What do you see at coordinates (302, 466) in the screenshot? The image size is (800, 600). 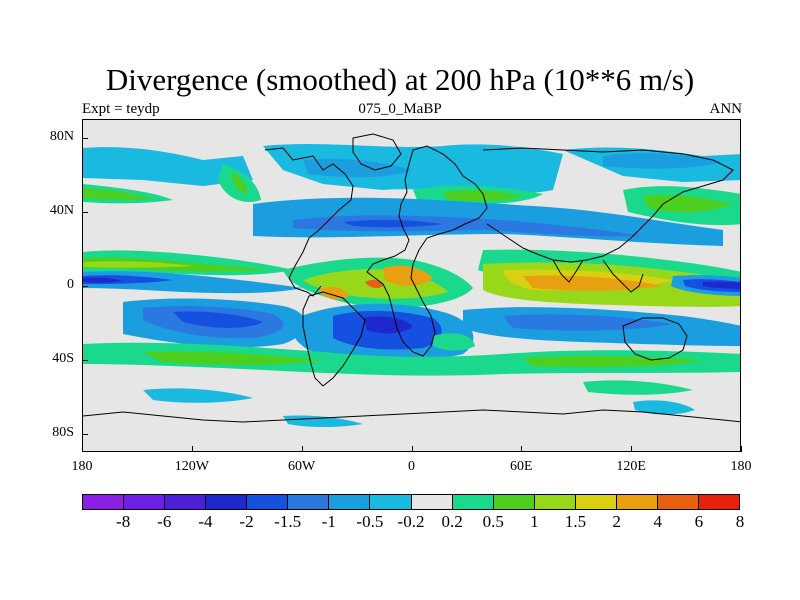 I see `longitude-tick-label: 60W` at bounding box center [302, 466].